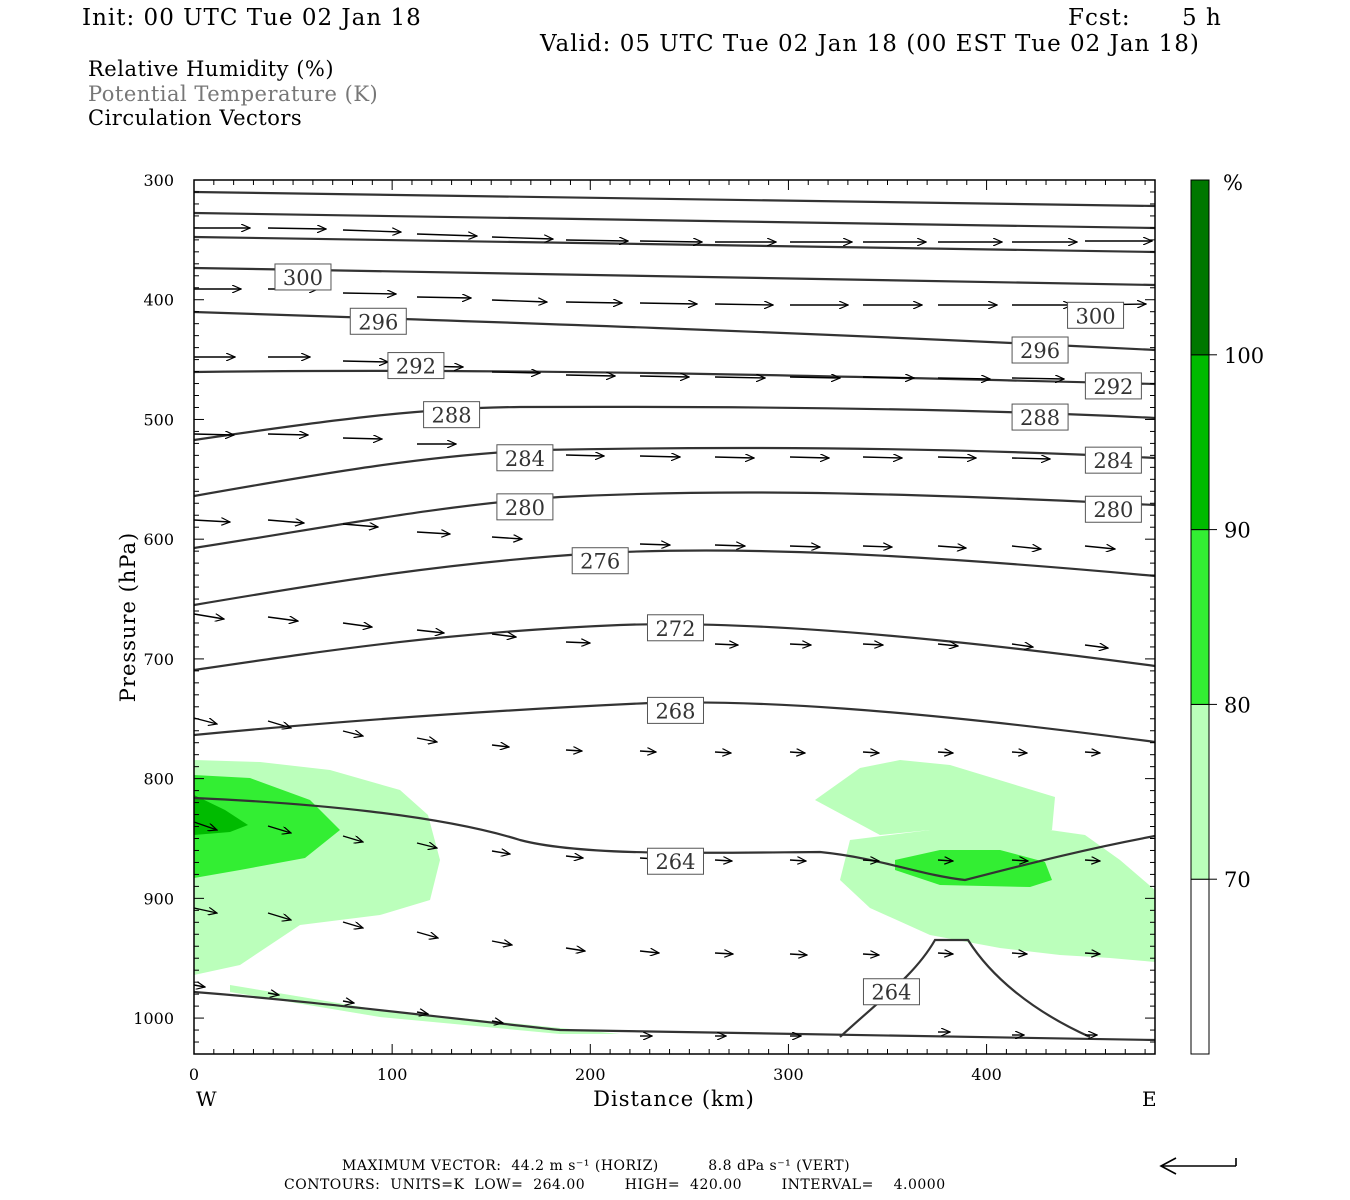 The image size is (1350, 1200). What do you see at coordinates (128, 617) in the screenshot?
I see `y-axis-title: Pressure (hPa)` at bounding box center [128, 617].